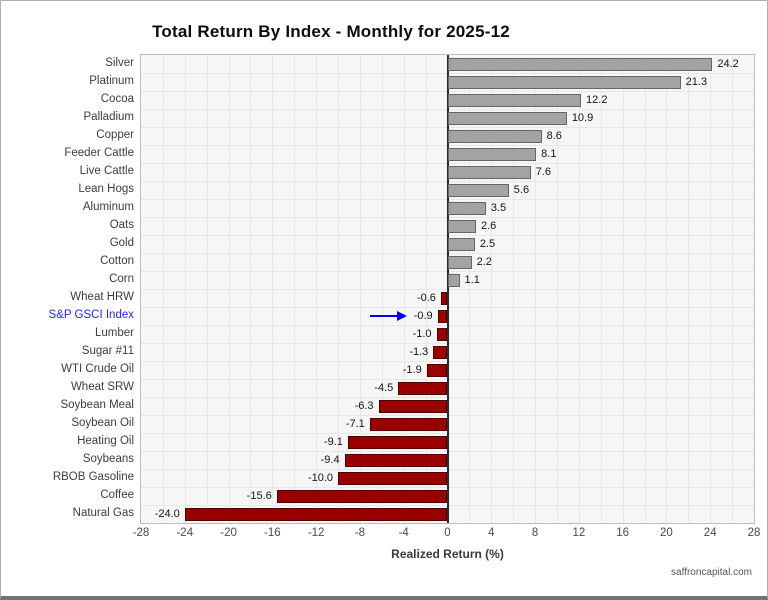 The height and width of the screenshot is (600, 768). Describe the element at coordinates (491, 533) in the screenshot. I see `x-tick-label: 4` at that location.